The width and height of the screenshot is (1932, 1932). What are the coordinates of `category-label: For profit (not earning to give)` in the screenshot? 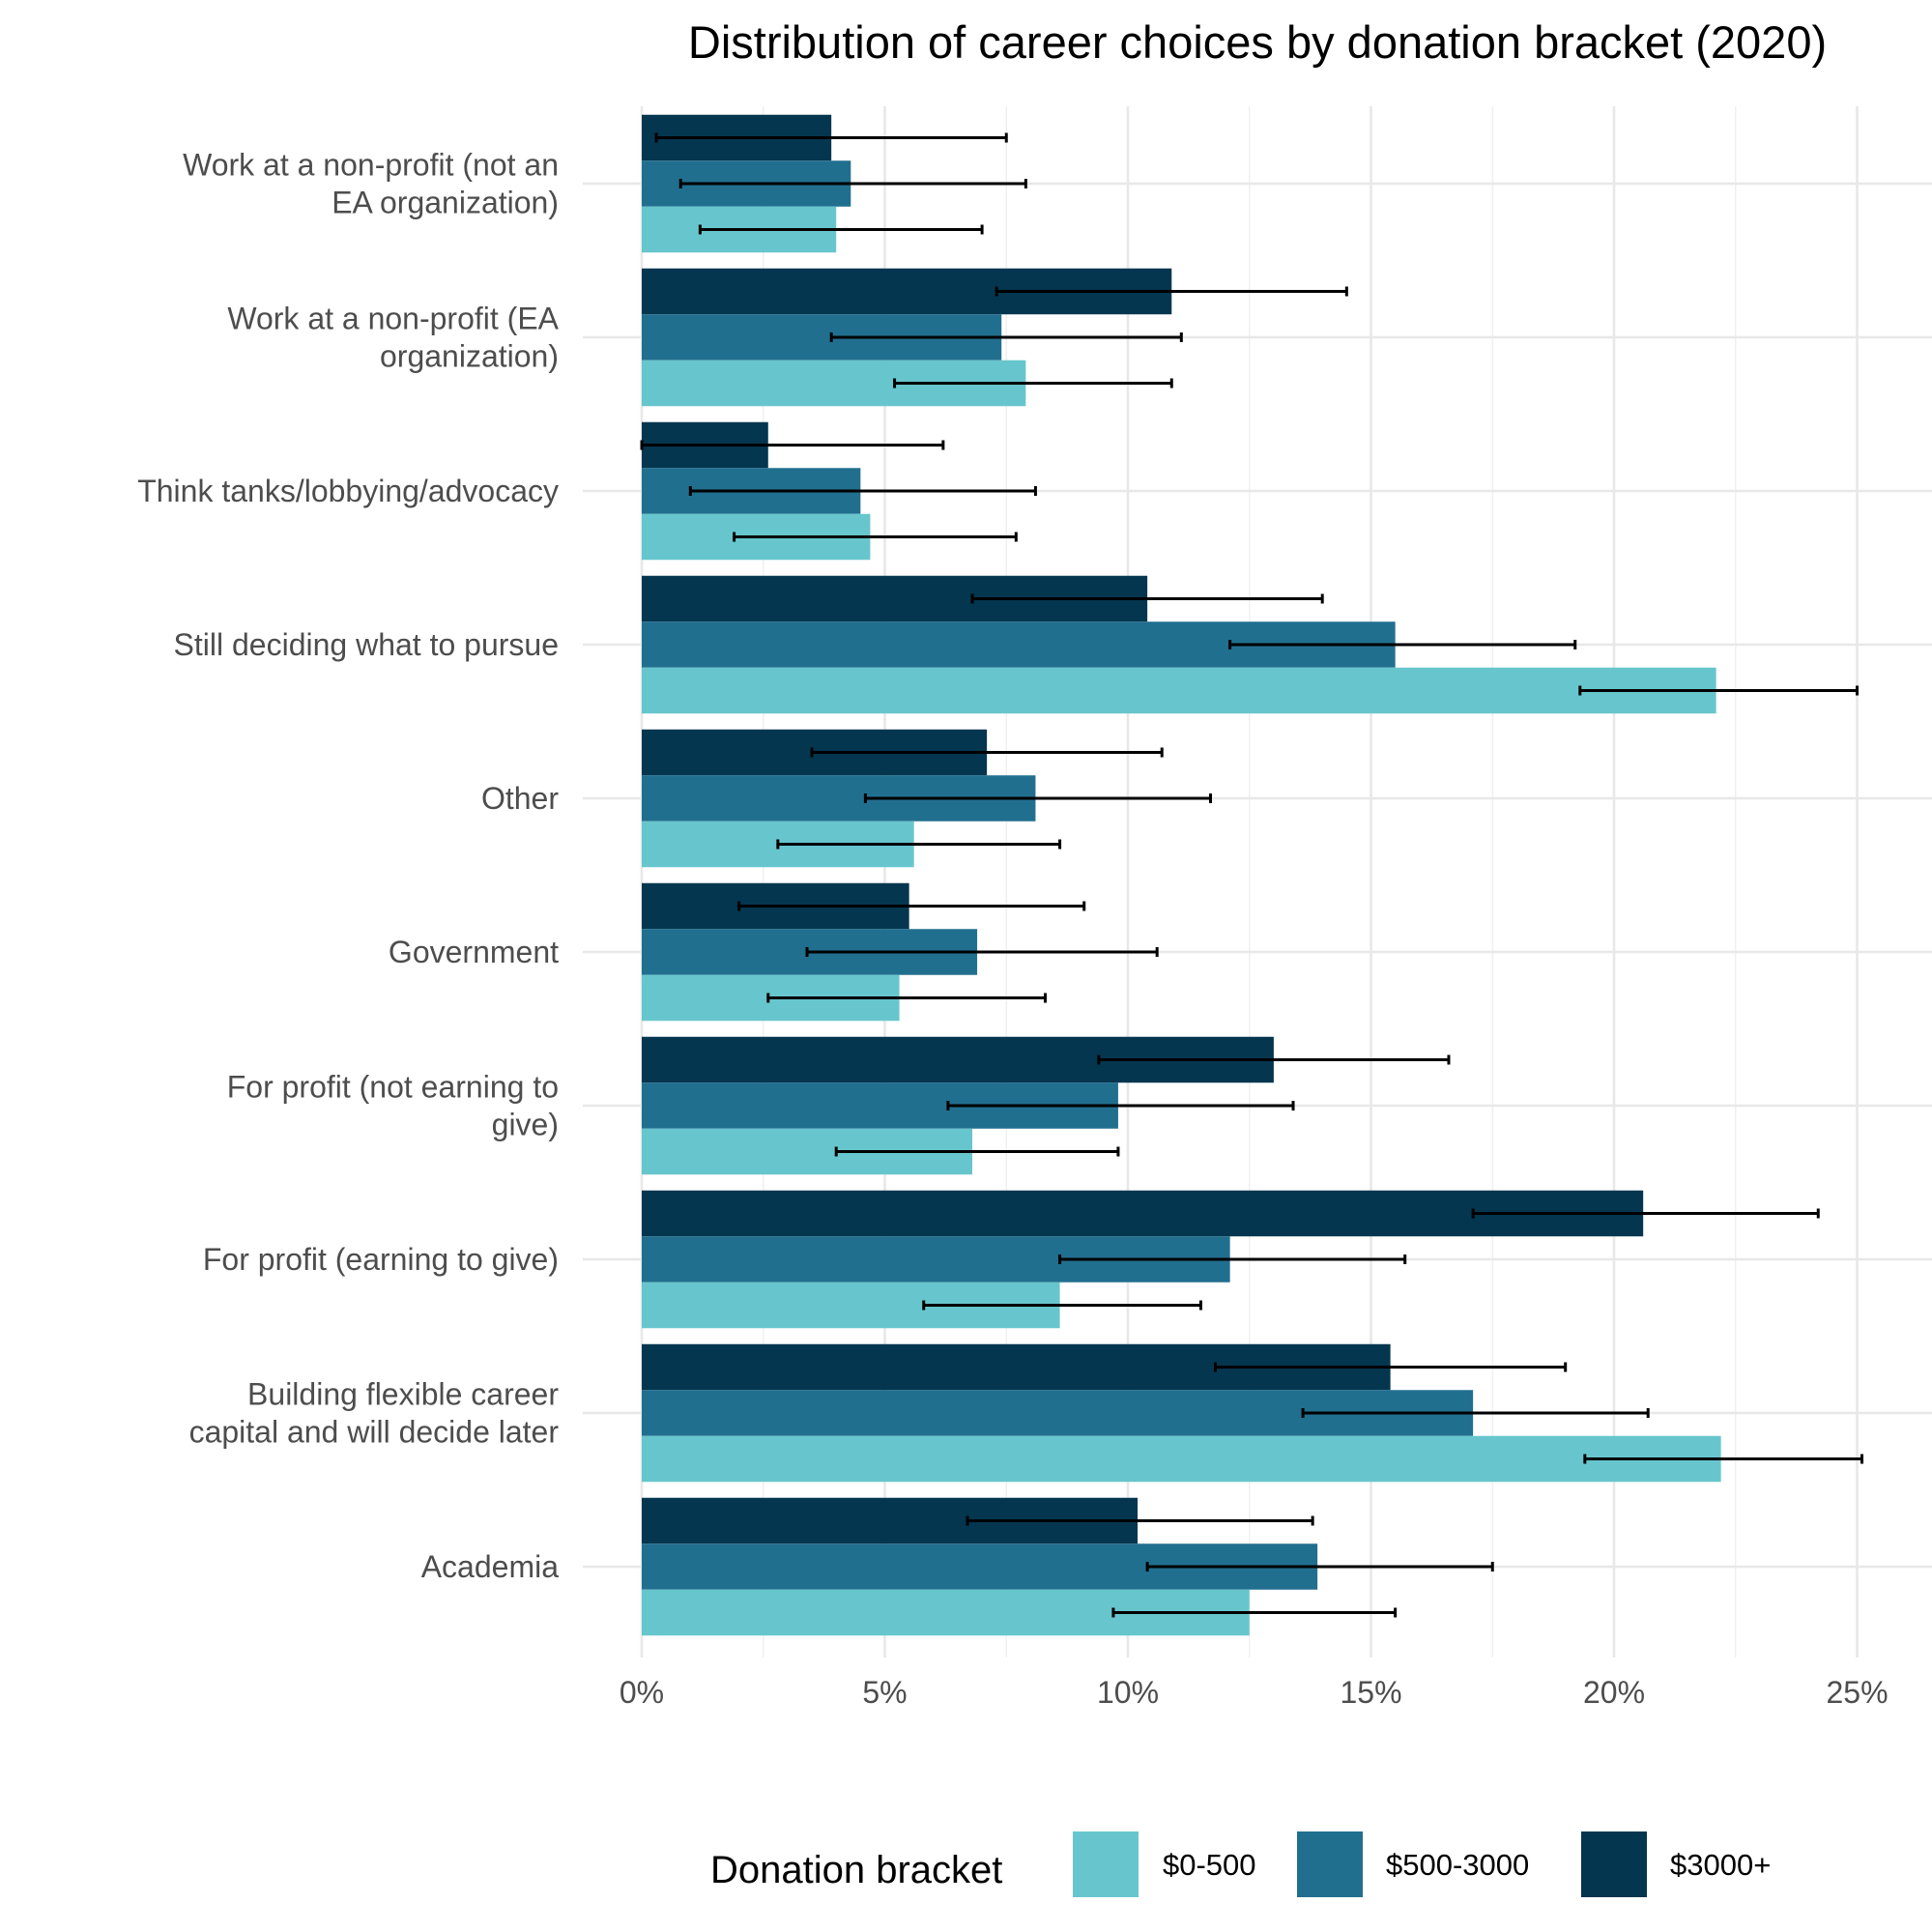 It's located at (393, 1106).